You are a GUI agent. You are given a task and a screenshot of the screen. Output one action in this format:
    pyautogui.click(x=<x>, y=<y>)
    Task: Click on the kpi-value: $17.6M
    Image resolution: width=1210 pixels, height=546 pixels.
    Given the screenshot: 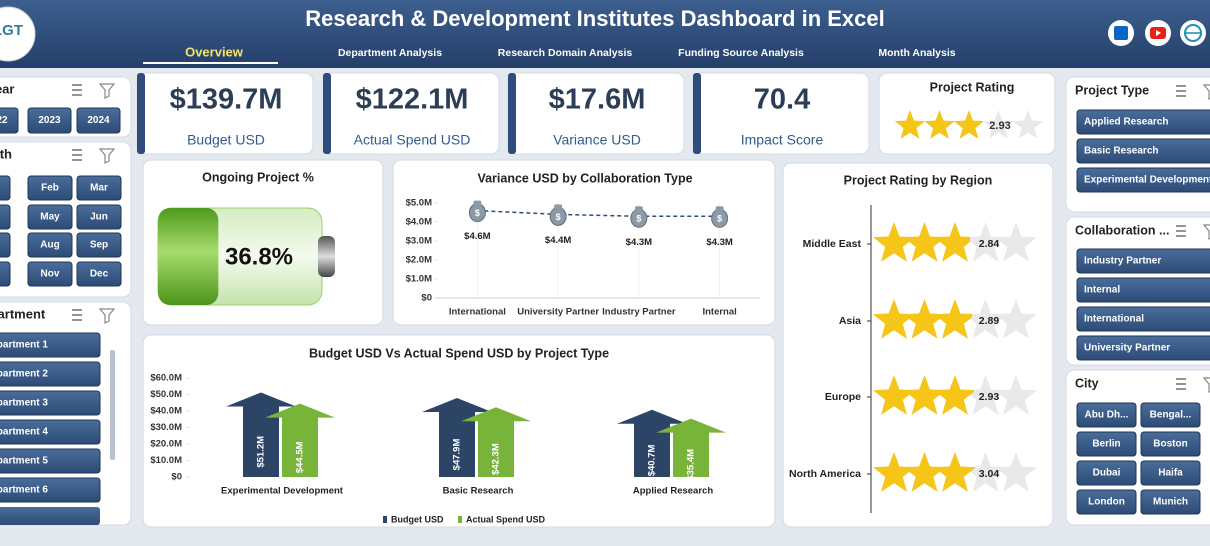 What is the action you would take?
    pyautogui.click(x=597, y=100)
    